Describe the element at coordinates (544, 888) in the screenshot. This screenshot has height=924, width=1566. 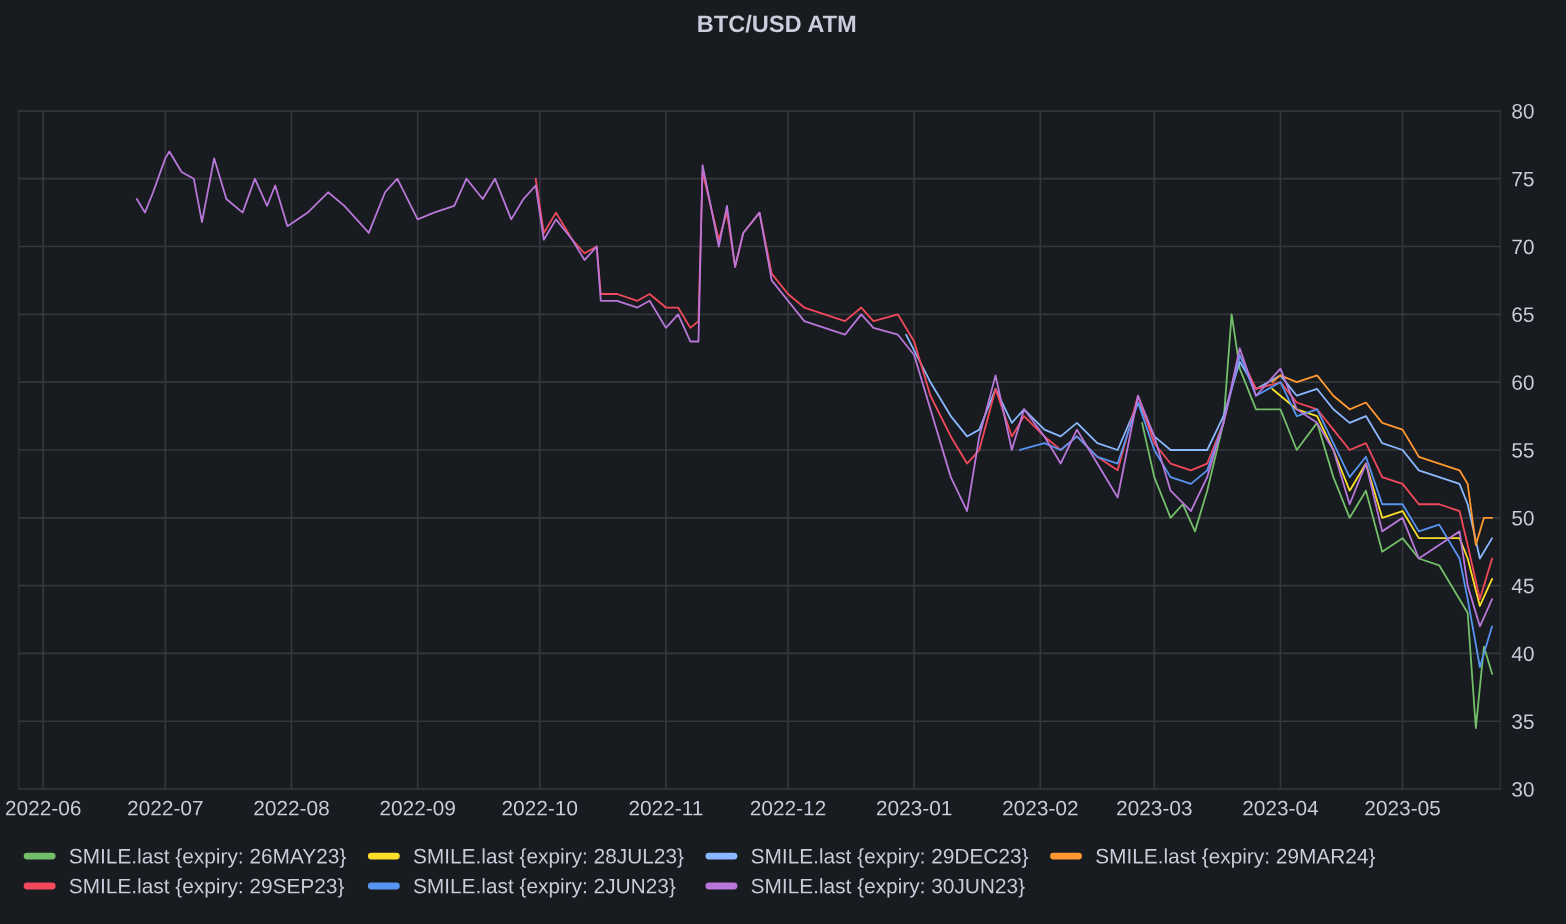
I see `legend-label: SMILE.last {expiry: 2JUN23}` at that location.